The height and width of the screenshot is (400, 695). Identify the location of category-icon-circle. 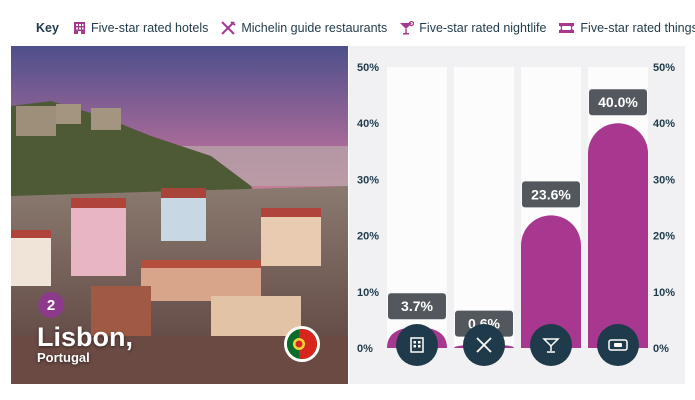
(417, 345).